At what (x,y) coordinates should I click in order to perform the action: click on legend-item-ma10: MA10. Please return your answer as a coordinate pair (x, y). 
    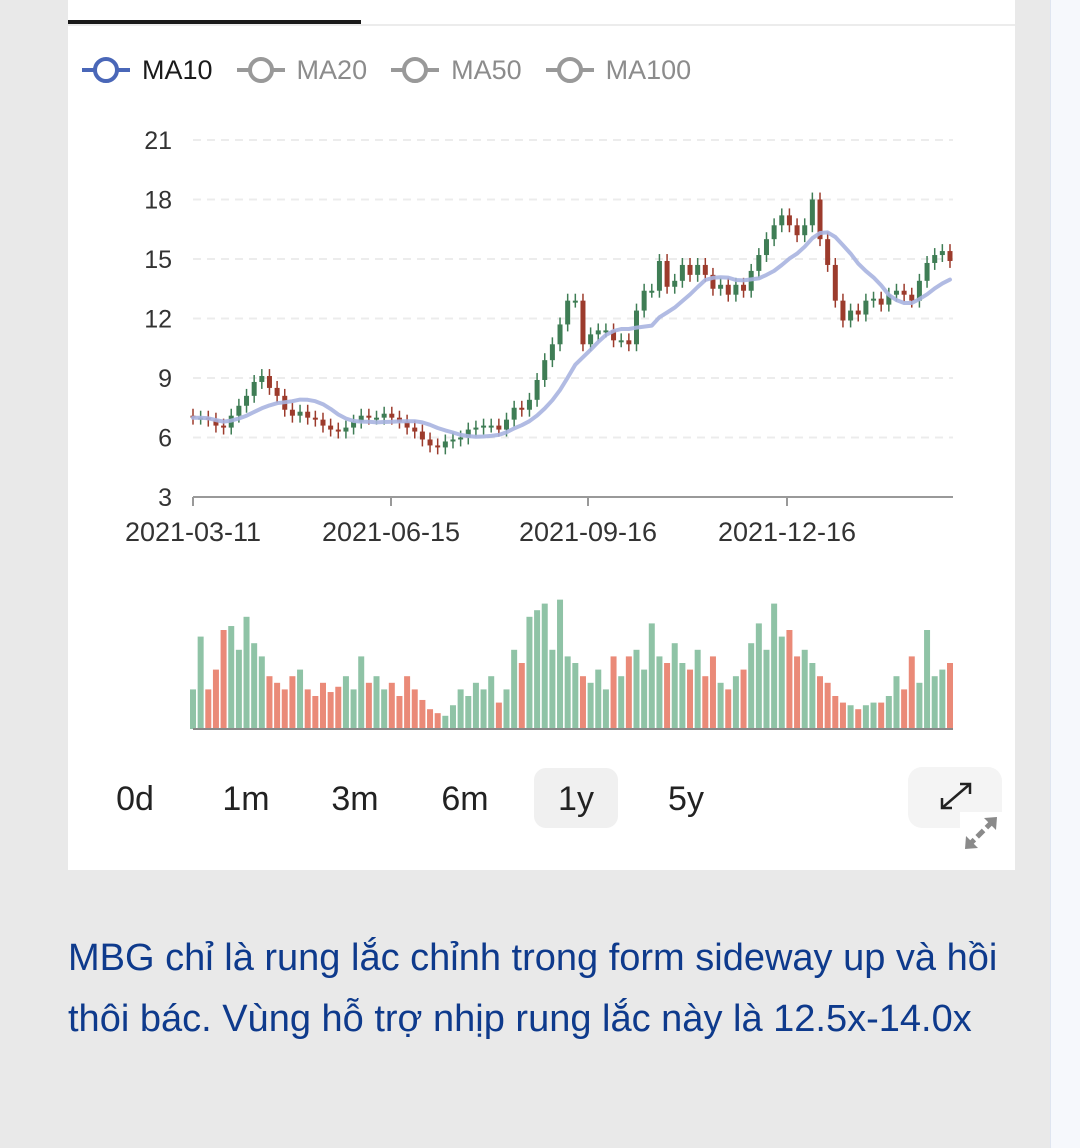
    Looking at the image, I should click on (146, 70).